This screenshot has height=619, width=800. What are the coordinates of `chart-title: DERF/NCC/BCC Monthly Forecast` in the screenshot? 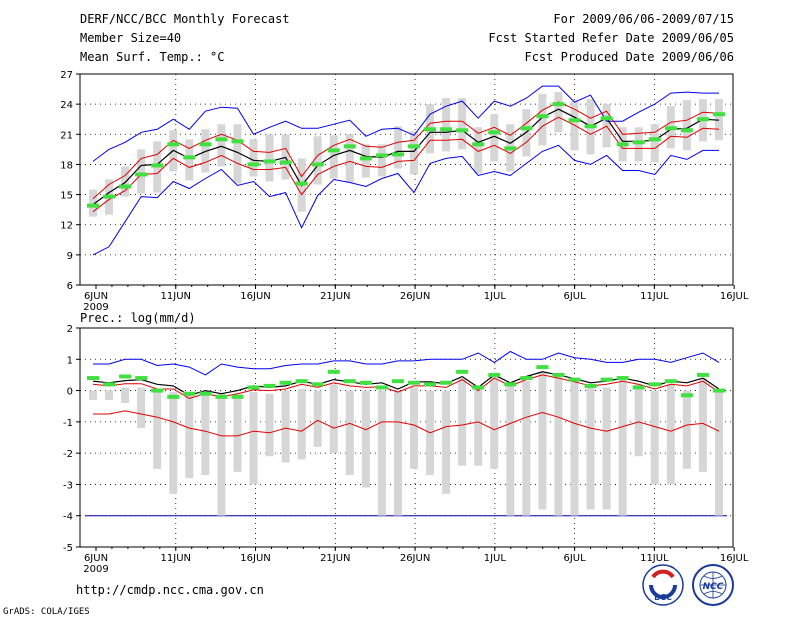 It's located at (185, 19).